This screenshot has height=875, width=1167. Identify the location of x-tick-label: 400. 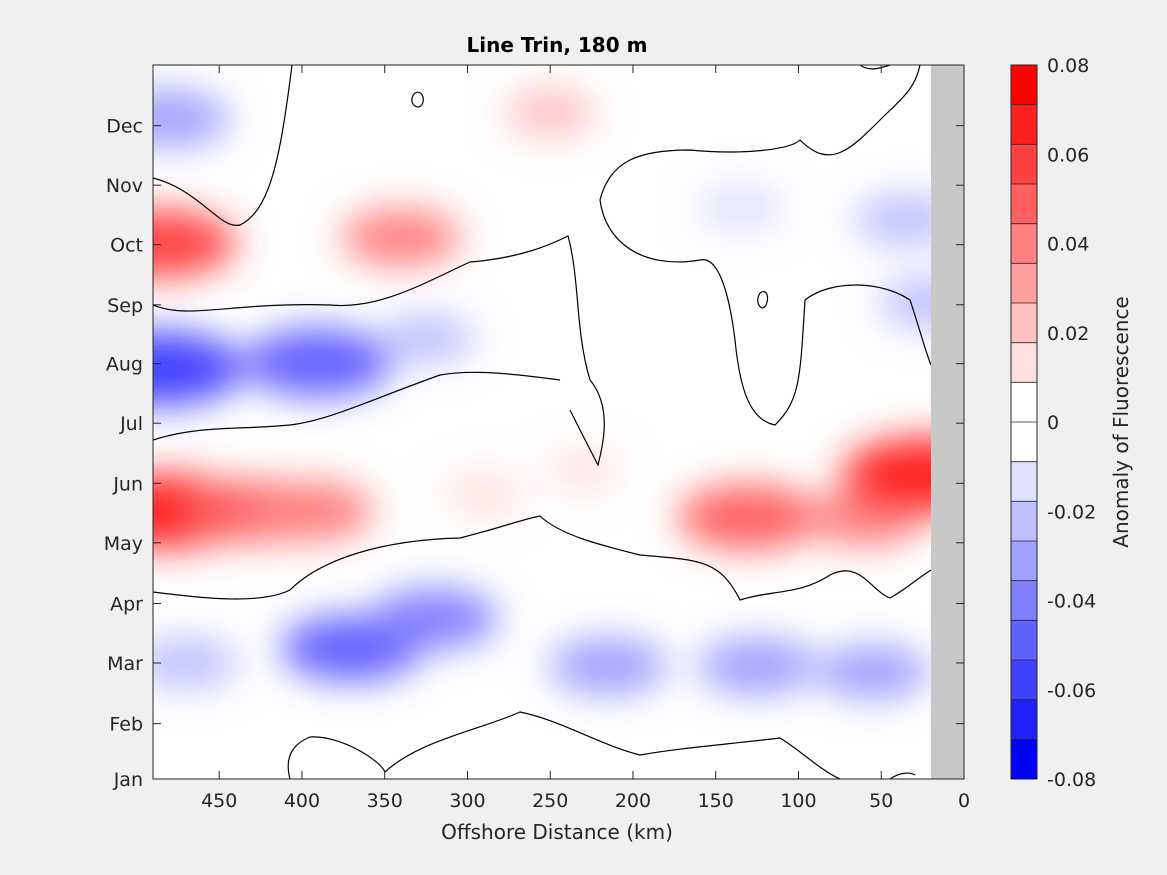
(302, 801).